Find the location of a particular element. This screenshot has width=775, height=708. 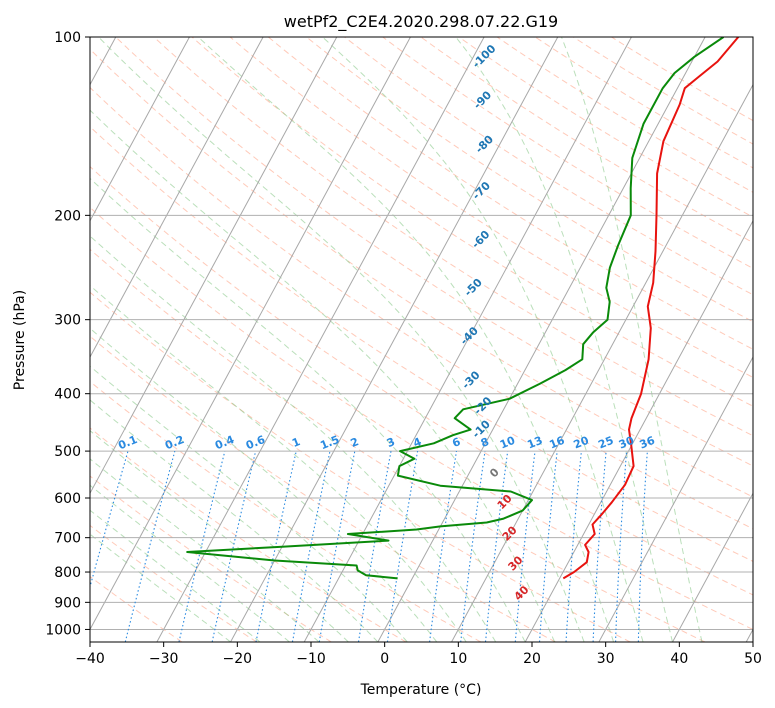

mixing-ratio-label: 36 is located at coordinates (647, 443).